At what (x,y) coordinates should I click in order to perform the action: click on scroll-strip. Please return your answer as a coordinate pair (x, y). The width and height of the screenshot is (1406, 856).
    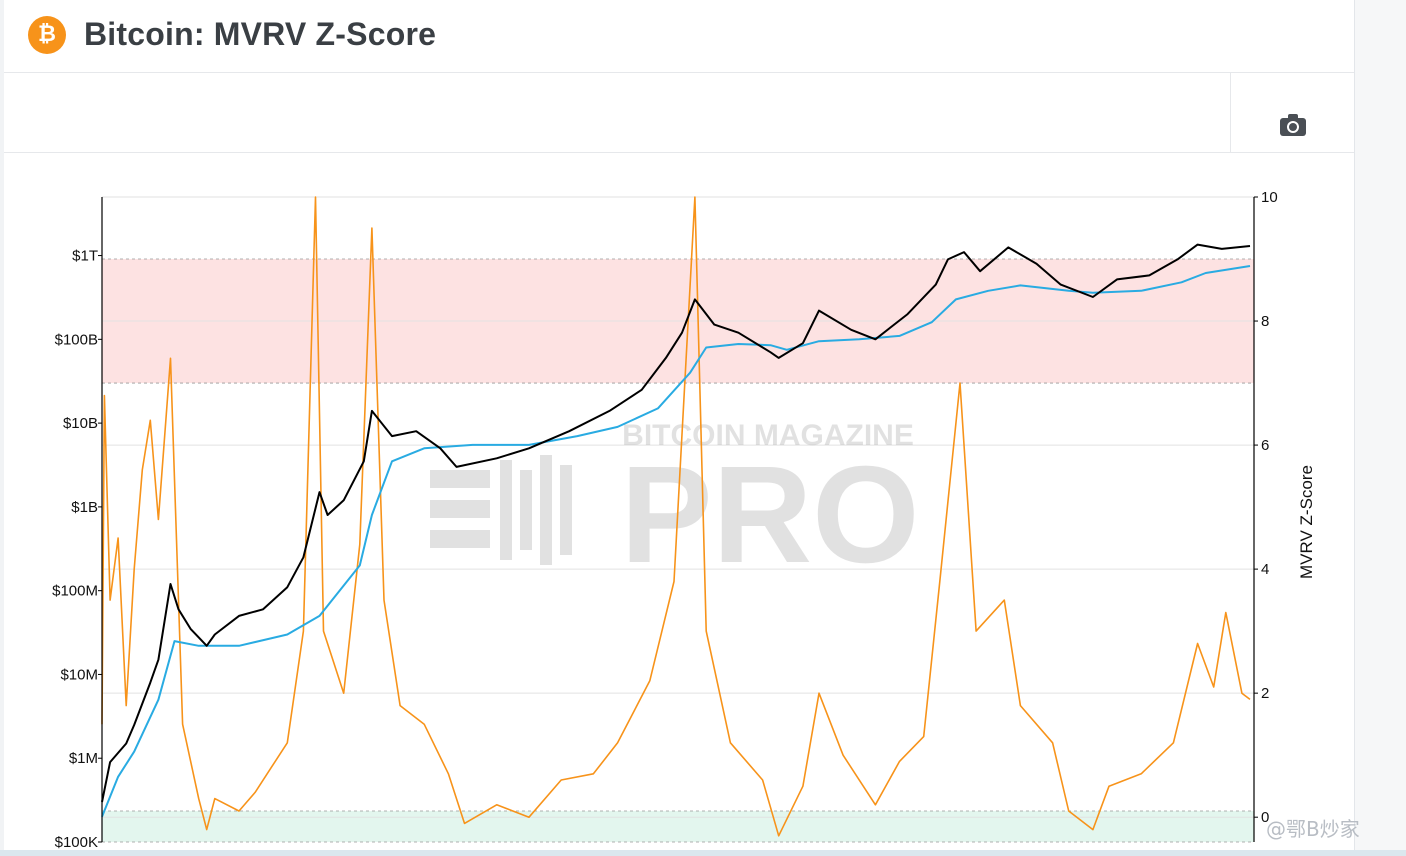
    Looking at the image, I should click on (703, 853).